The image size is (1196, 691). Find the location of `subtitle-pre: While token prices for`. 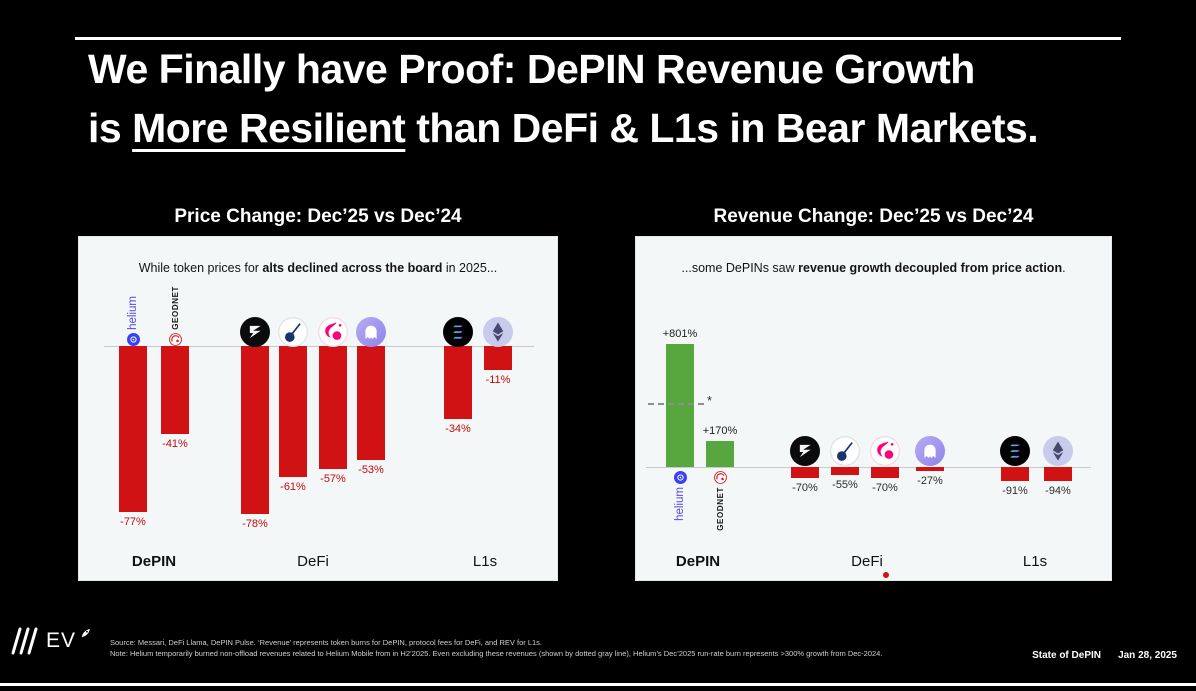

subtitle-pre: While token prices for is located at coordinates (200, 268).